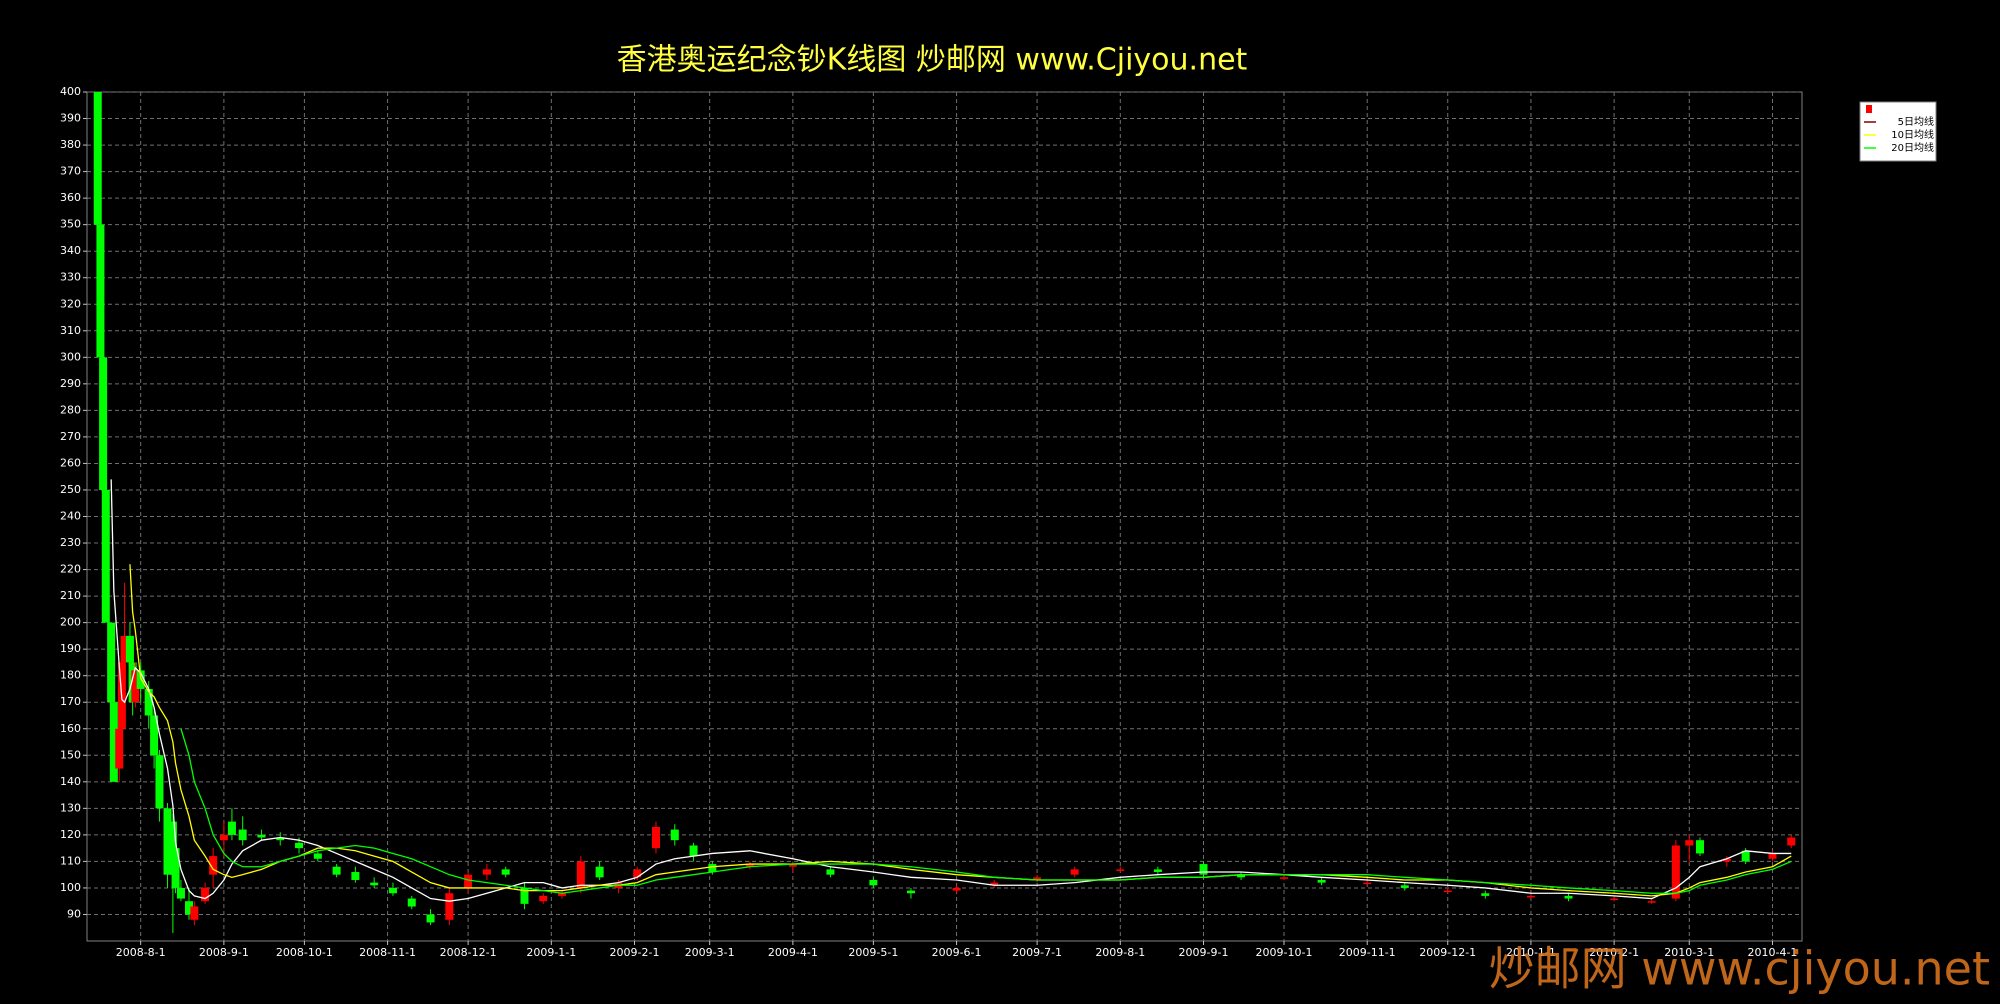 Image resolution: width=2000 pixels, height=1004 pixels. Describe the element at coordinates (1531, 952) in the screenshot. I see `x-tick-label: 2010-1-1` at that location.